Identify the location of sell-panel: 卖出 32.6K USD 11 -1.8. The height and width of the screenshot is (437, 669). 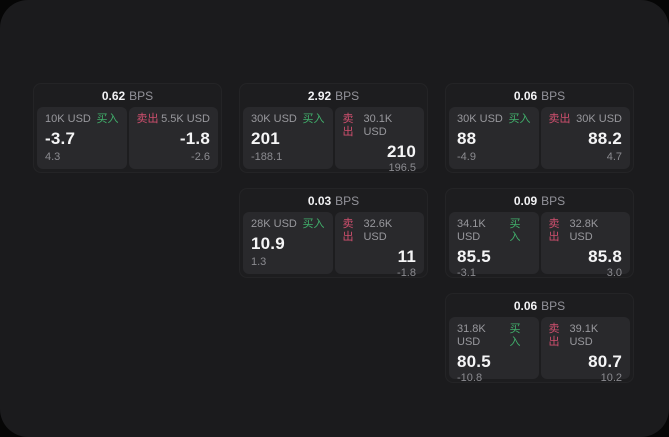
(379, 245).